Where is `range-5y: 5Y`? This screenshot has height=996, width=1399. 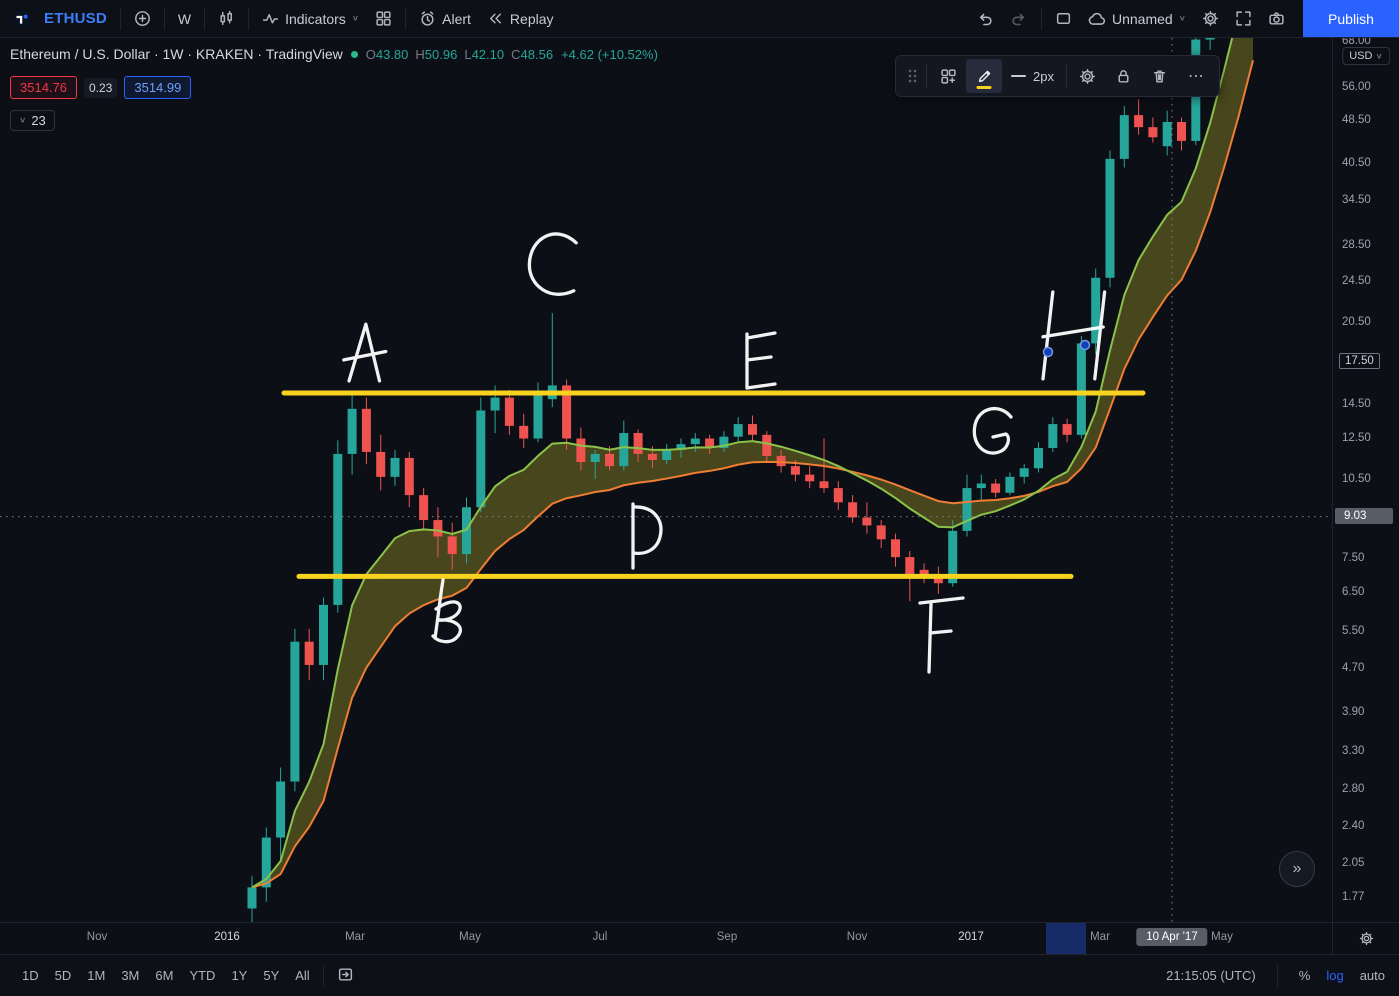 range-5y: 5Y is located at coordinates (271, 975).